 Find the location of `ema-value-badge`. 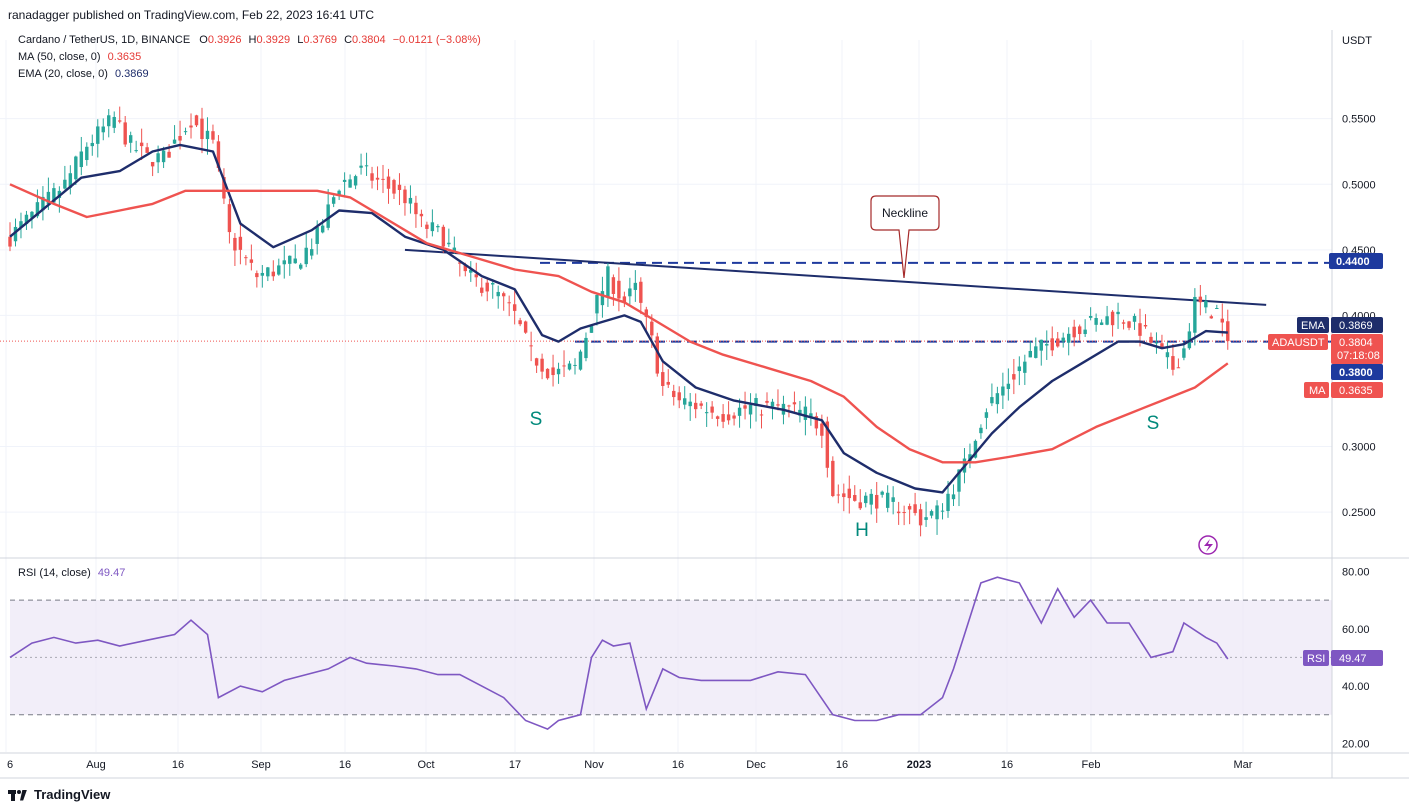

ema-value-badge is located at coordinates (1357, 325).